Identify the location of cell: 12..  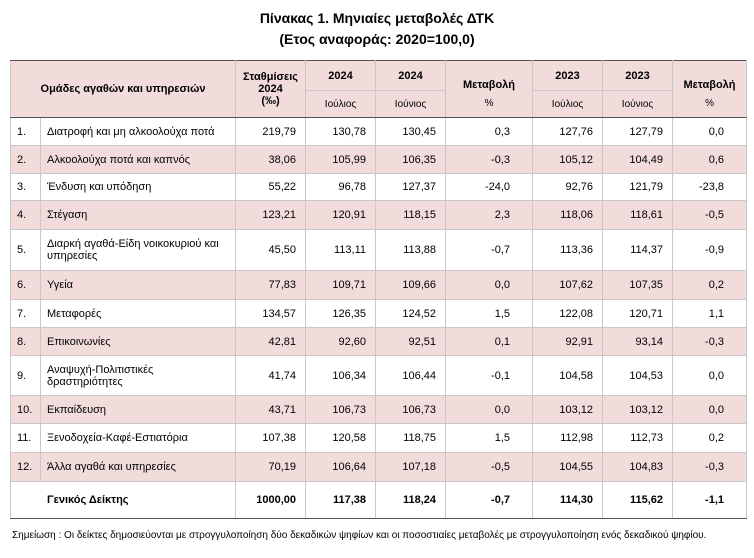
(25, 467).